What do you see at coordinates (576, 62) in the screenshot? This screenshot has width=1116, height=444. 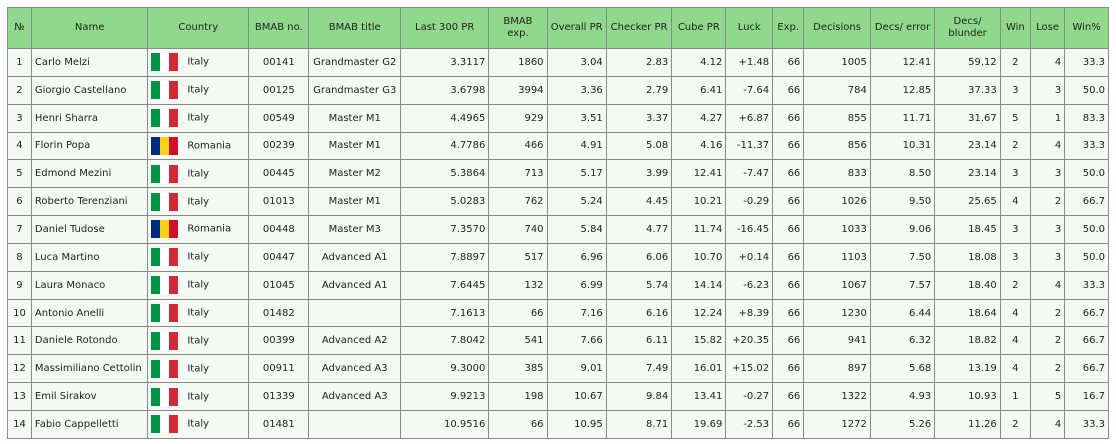 I see `overall-cell: 3.04` at bounding box center [576, 62].